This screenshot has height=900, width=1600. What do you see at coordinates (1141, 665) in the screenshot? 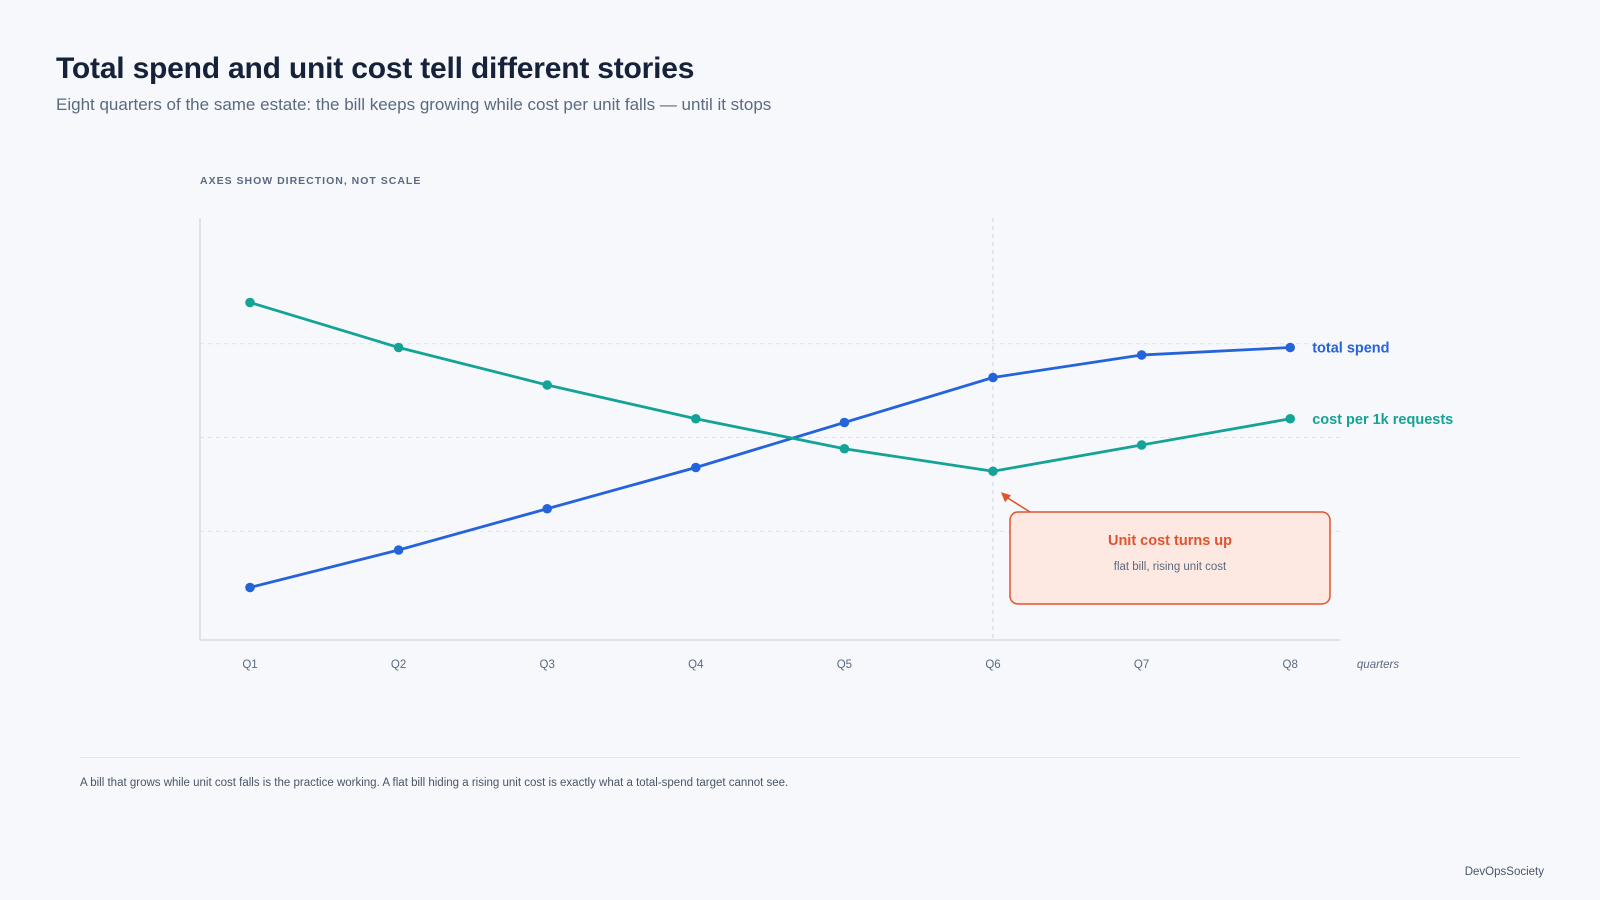
I see `x-tick-label: Q7` at bounding box center [1141, 665].